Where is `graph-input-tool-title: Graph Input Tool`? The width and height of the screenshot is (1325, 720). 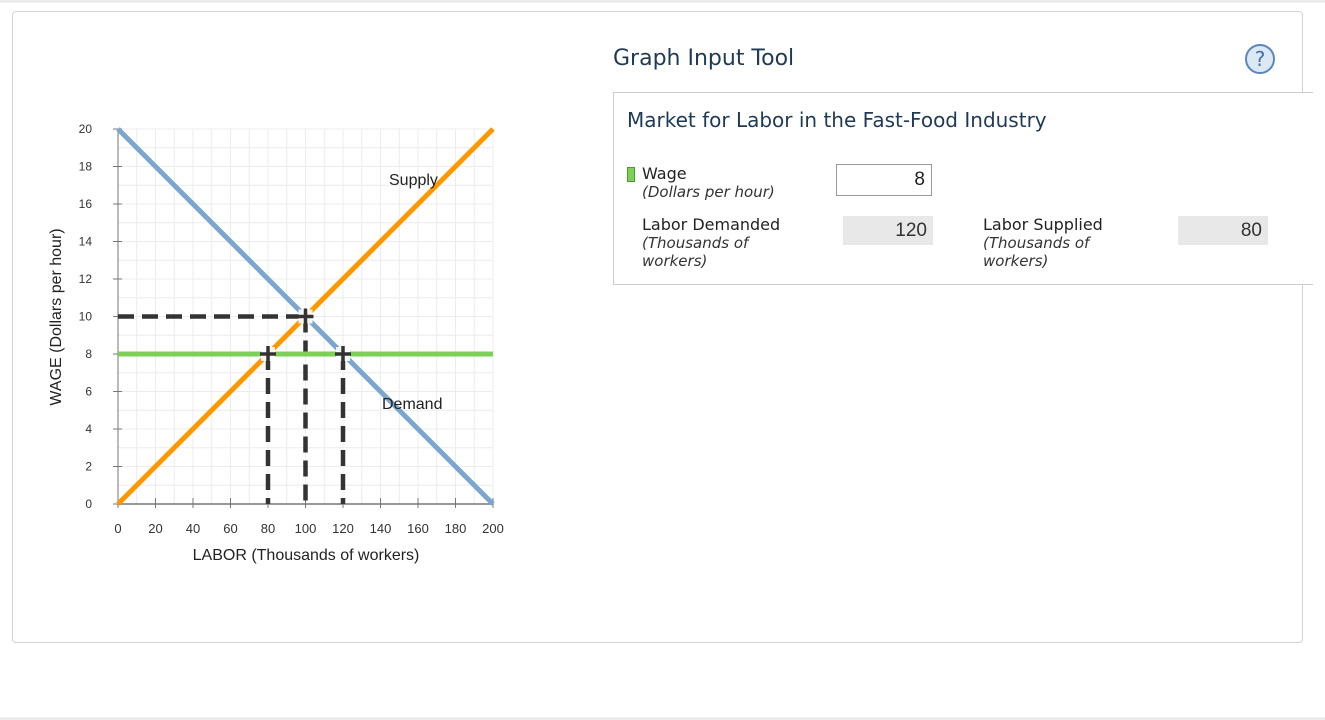 graph-input-tool-title: Graph Input Tool is located at coordinates (704, 58).